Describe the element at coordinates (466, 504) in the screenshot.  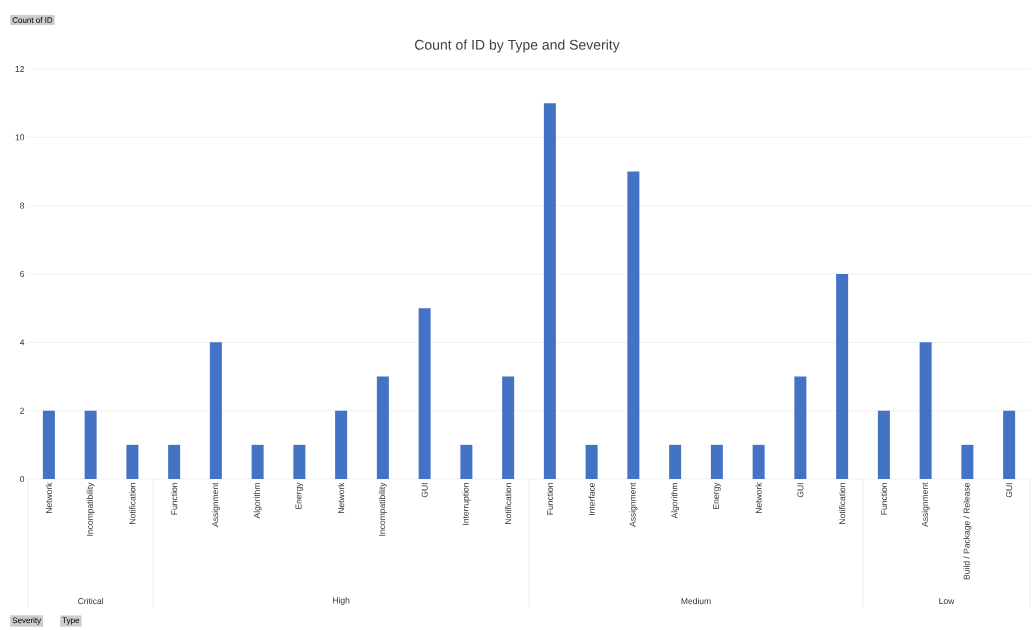
I see `x-tick-label: Interruption` at that location.